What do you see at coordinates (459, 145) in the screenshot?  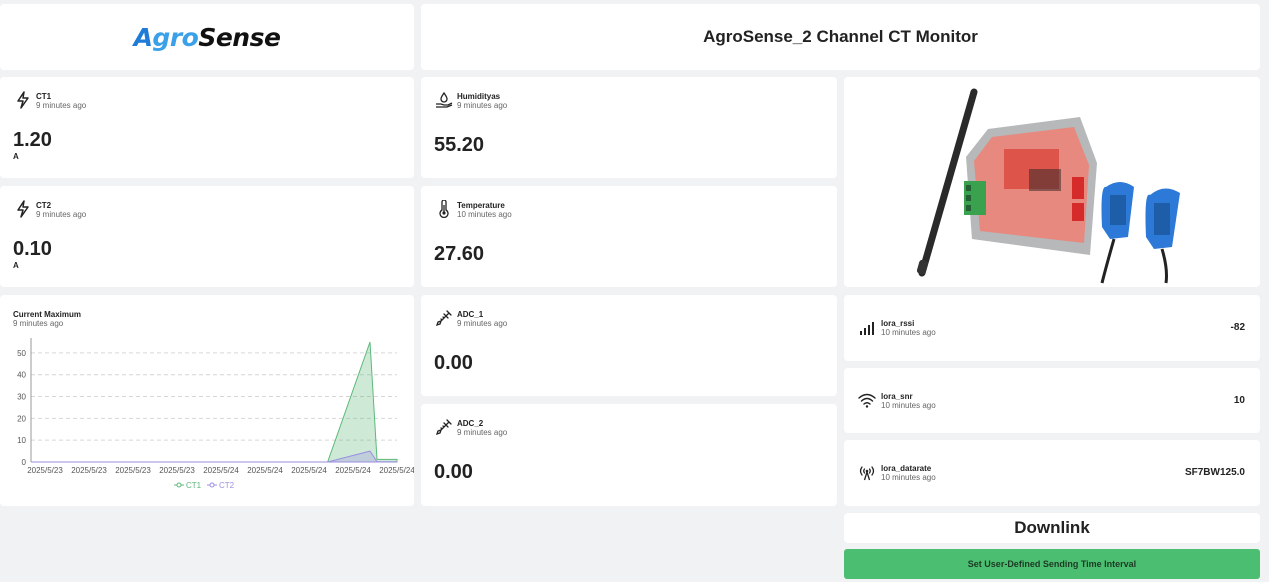 I see `humidity-value: 55.20` at bounding box center [459, 145].